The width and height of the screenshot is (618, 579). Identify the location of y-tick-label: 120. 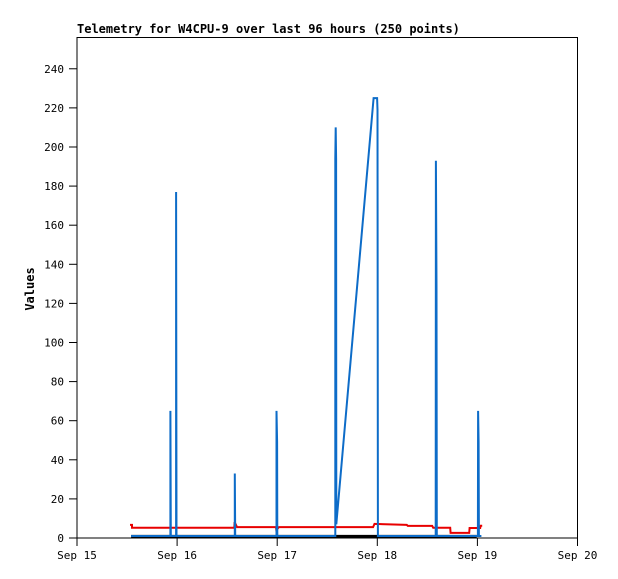
(54, 303).